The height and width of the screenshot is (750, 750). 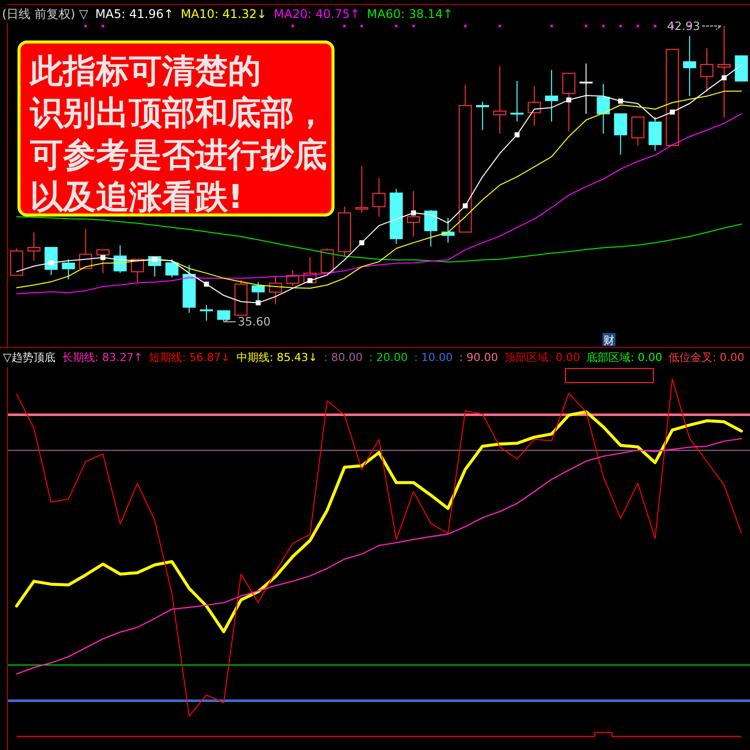 What do you see at coordinates (189, 357) in the screenshot?
I see `text: 短期线: 56.87↓` at bounding box center [189, 357].